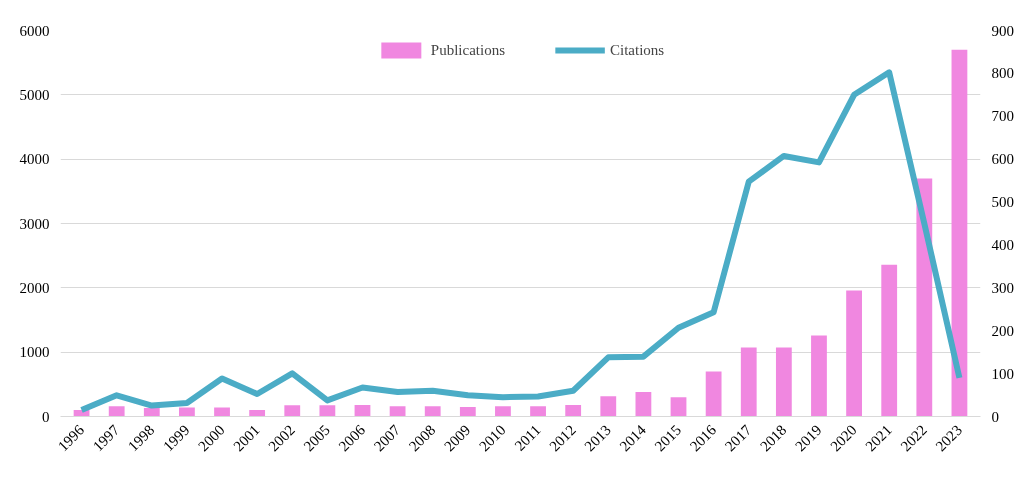 The width and height of the screenshot is (1032, 478). Describe the element at coordinates (1002, 373) in the screenshot. I see `y2-tick-label: 100` at that location.